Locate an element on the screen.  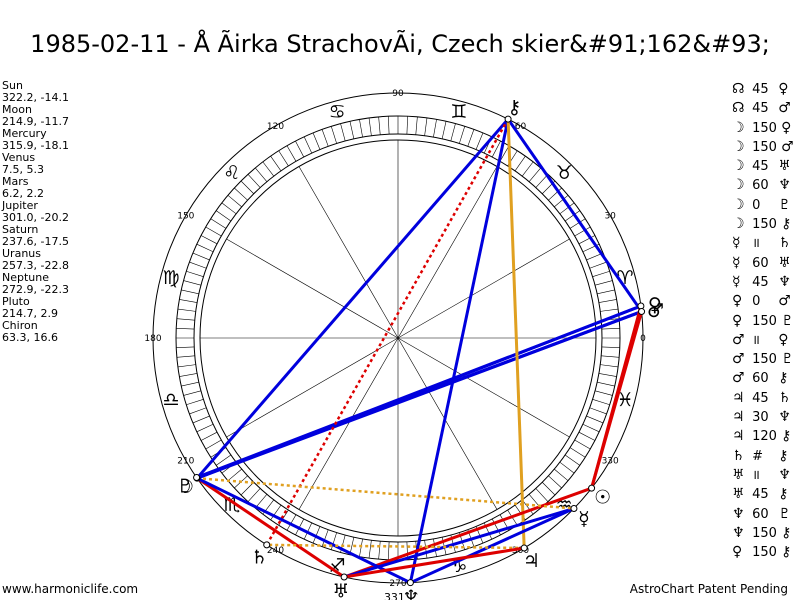
planet-coords: 214.9, -11.7 is located at coordinates (35, 121).